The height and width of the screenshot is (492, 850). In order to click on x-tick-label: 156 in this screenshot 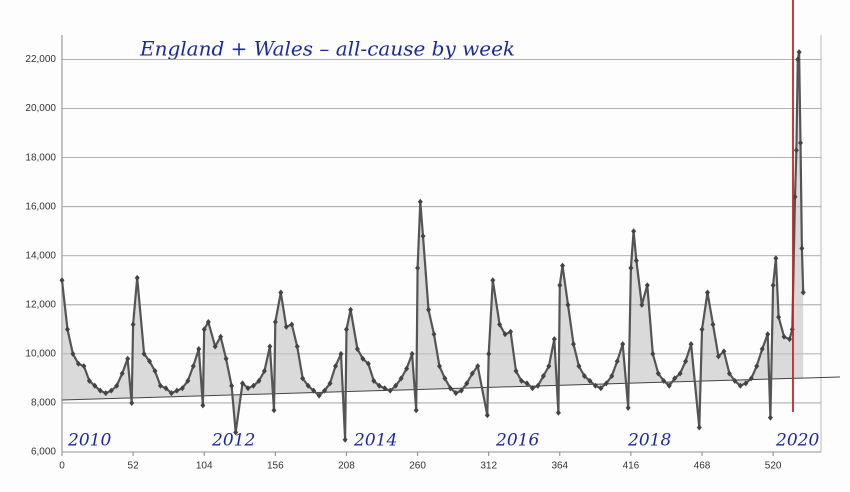, I will do `click(275, 466)`.